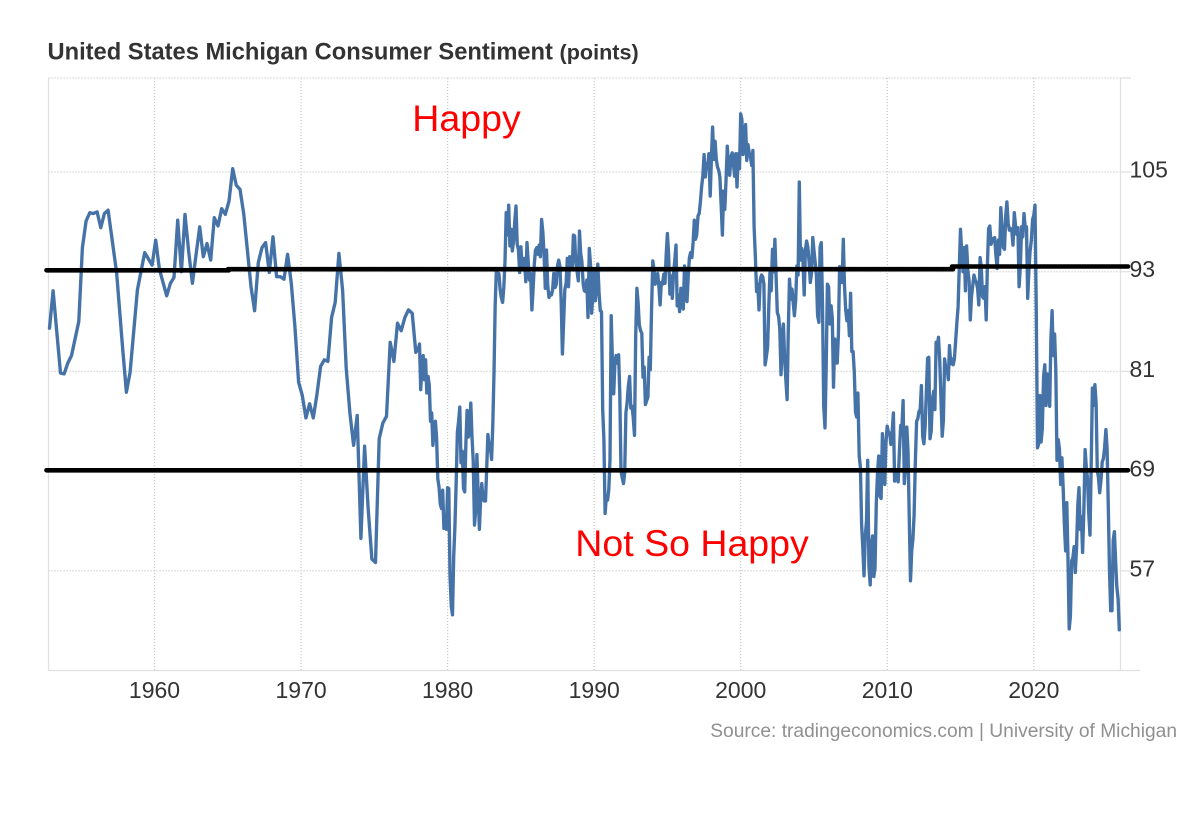 The image size is (1200, 825). Describe the element at coordinates (887, 690) in the screenshot. I see `svg-text: 2010` at that location.